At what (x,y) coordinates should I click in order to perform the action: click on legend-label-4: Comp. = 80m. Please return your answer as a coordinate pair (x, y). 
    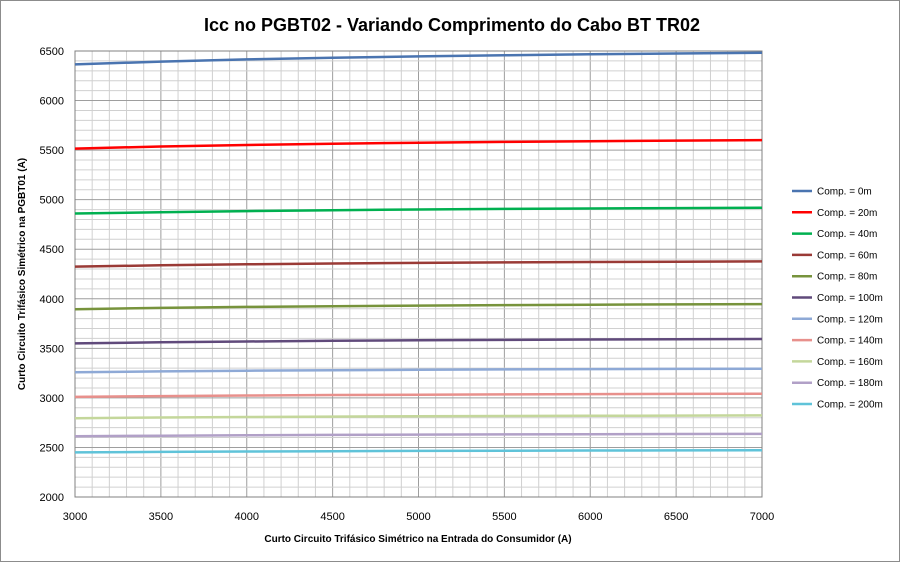
    Looking at the image, I should click on (847, 277).